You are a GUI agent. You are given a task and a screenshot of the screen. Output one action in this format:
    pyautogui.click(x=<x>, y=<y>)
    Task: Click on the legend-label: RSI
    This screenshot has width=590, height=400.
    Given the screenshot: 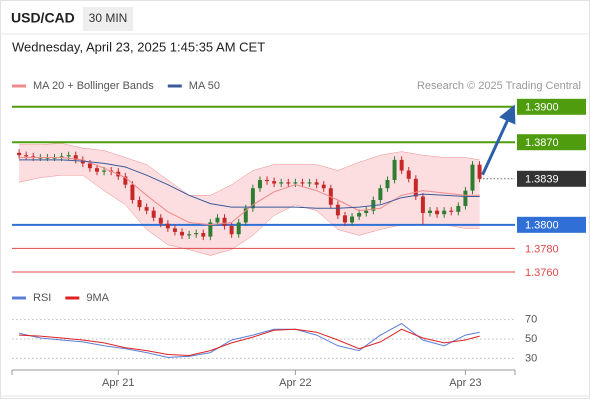 What is the action you would take?
    pyautogui.click(x=42, y=298)
    